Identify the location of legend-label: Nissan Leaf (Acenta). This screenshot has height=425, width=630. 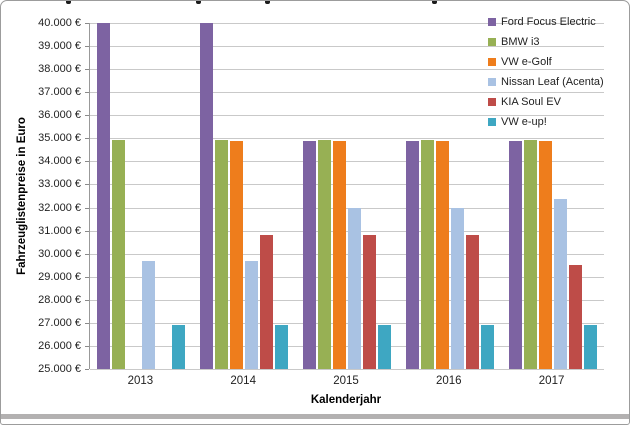
(552, 82).